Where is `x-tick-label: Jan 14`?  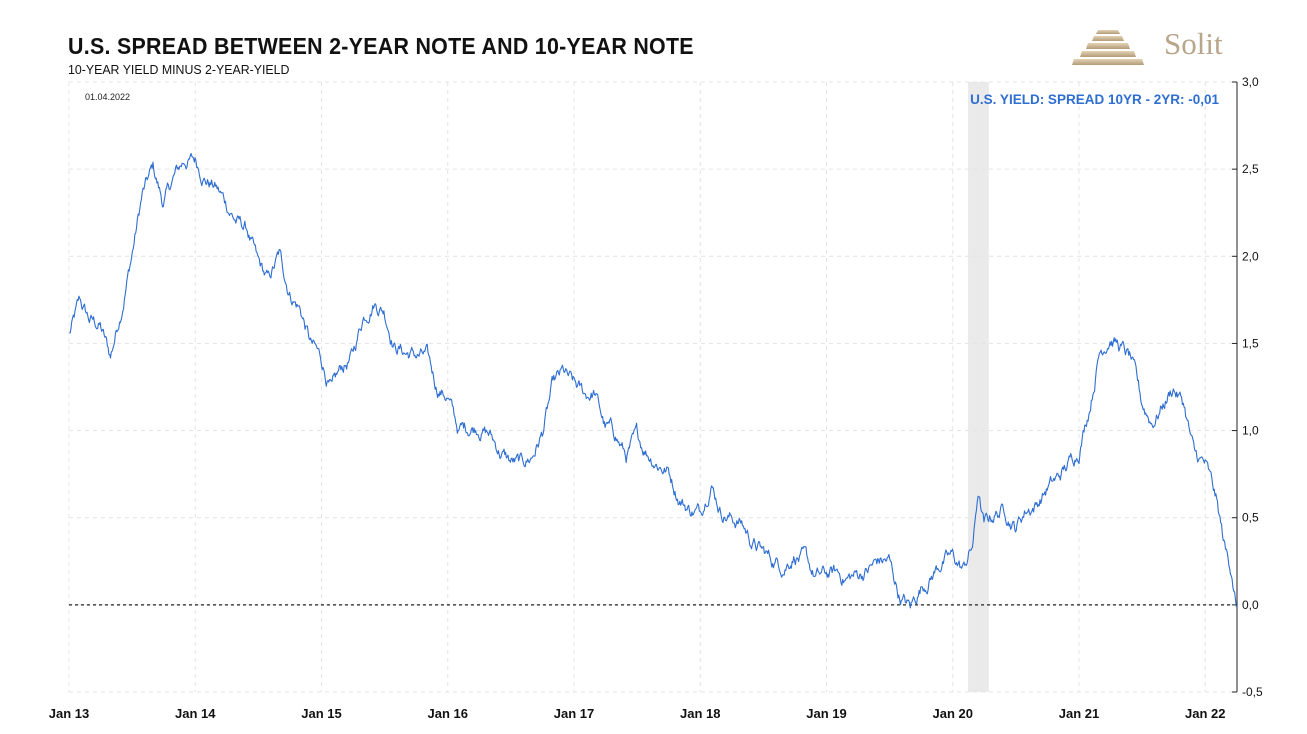 x-tick-label: Jan 14 is located at coordinates (195, 713).